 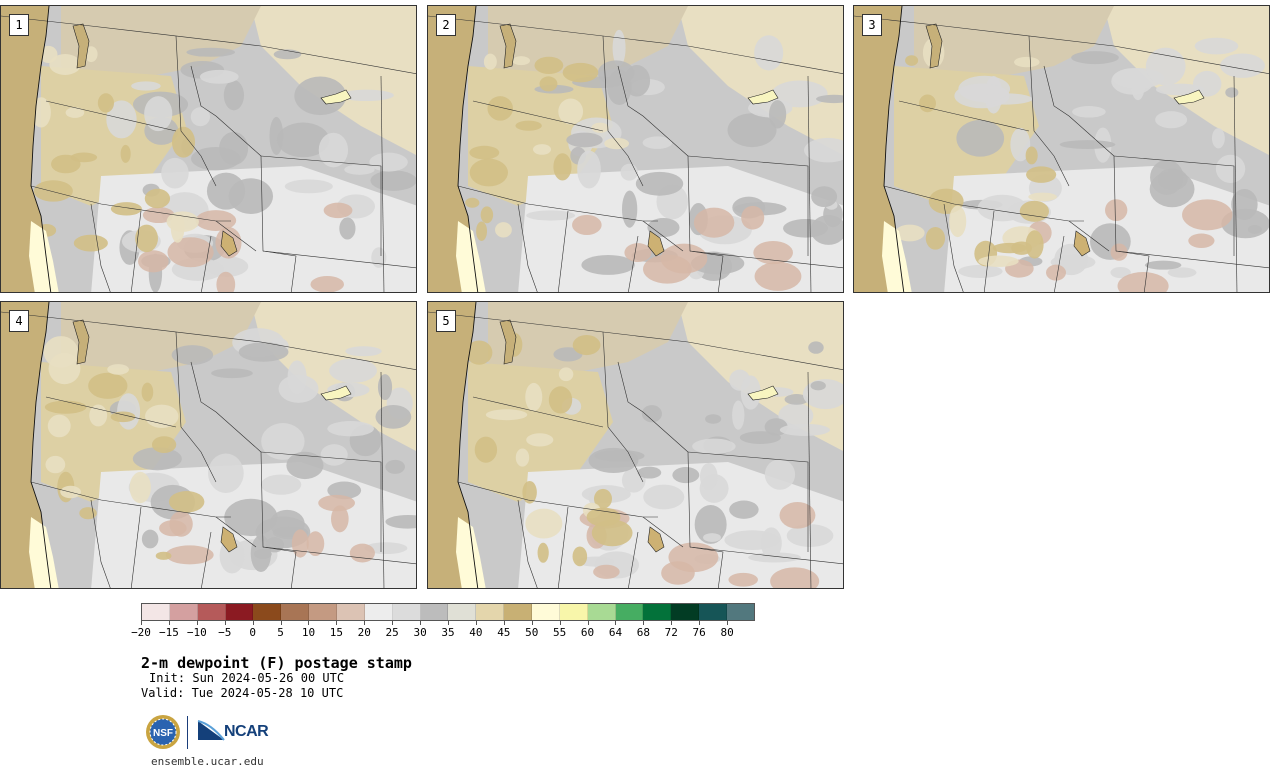 I want to click on colorbar-tick-label: 60, so click(x=587, y=632).